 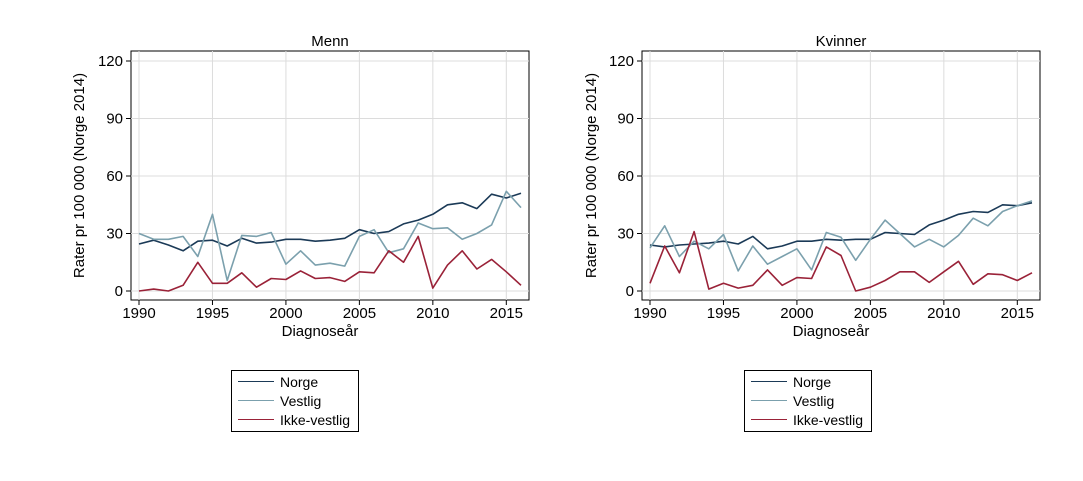 I want to click on chart-title: Kvinner, so click(x=841, y=41).